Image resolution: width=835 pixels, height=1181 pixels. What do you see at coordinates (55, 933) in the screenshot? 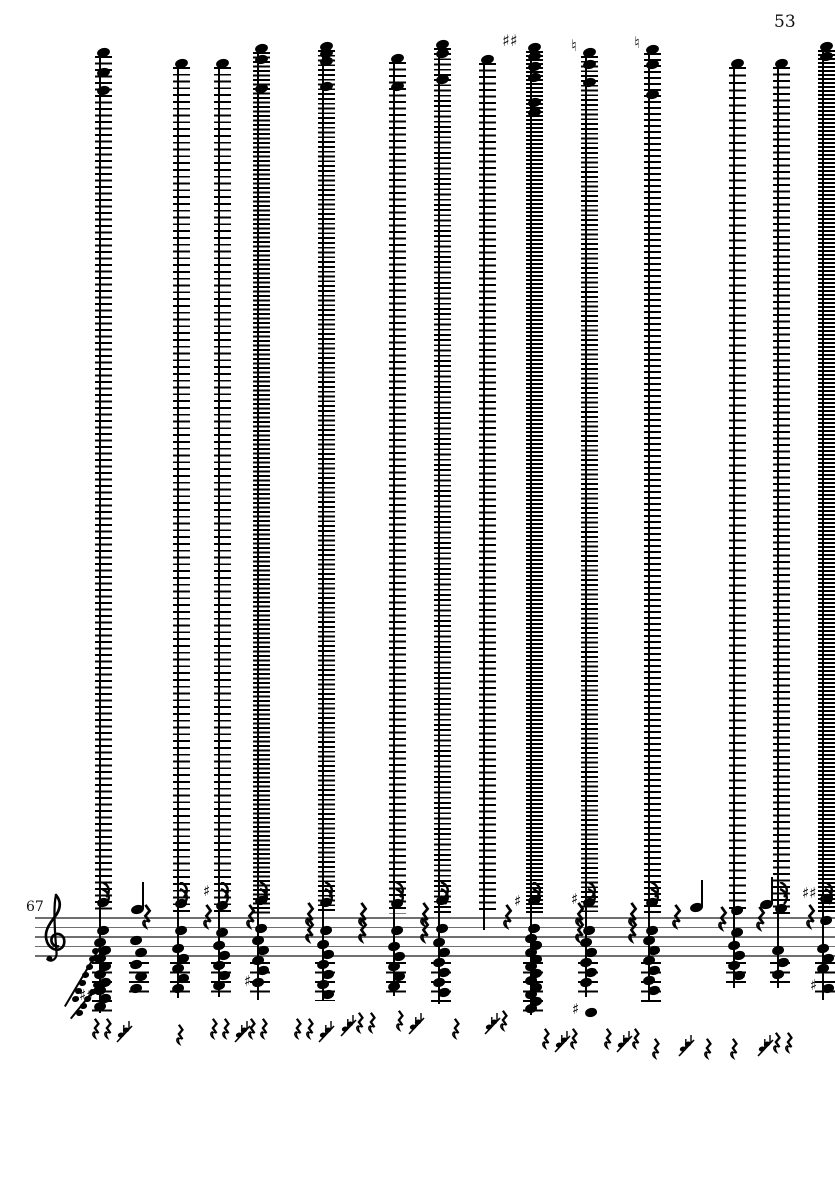
I see `treble-clef-icon` at bounding box center [55, 933].